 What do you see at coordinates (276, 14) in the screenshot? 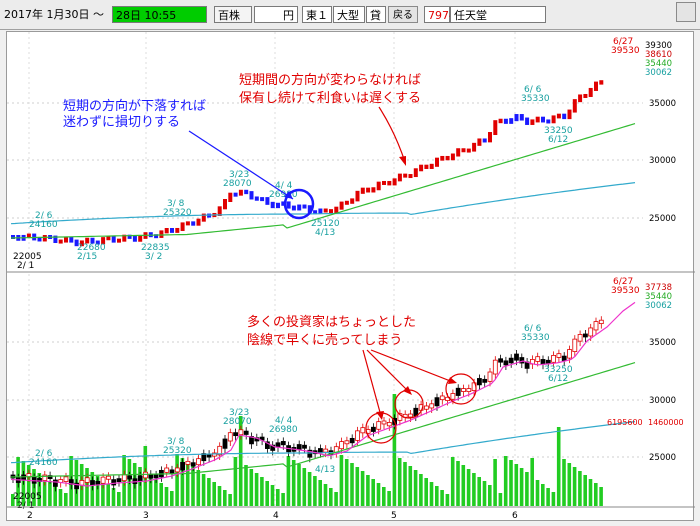
I see `currency-field: 円` at bounding box center [276, 14].